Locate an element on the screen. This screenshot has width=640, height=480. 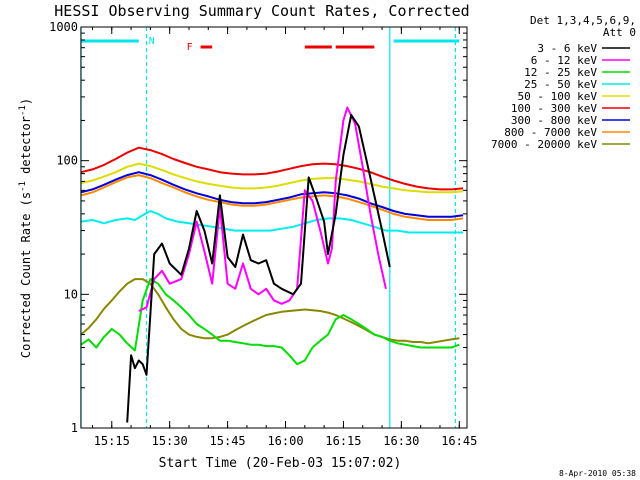
legend-label-6-12-kev: 6 - 12 keV is located at coordinates (564, 60).